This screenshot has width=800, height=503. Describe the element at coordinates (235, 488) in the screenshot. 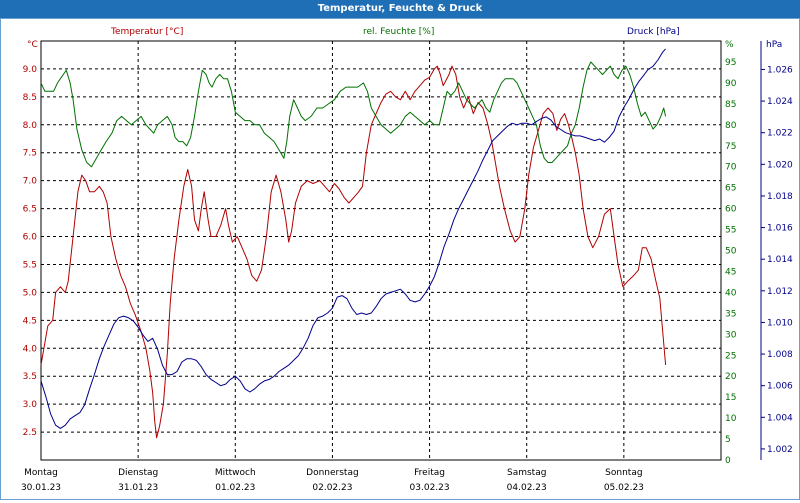

I see `x-date-label: 01.02.23` at that location.